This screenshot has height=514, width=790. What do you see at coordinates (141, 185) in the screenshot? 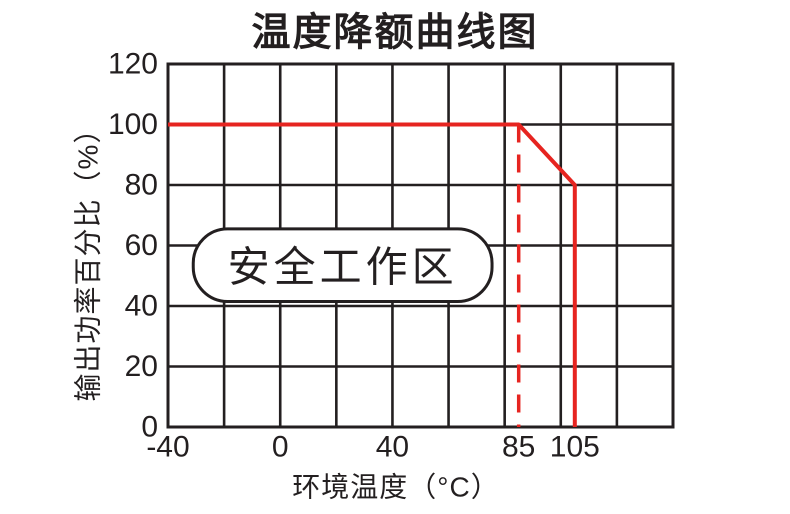
I see `y-tick-label: 80` at bounding box center [141, 185].